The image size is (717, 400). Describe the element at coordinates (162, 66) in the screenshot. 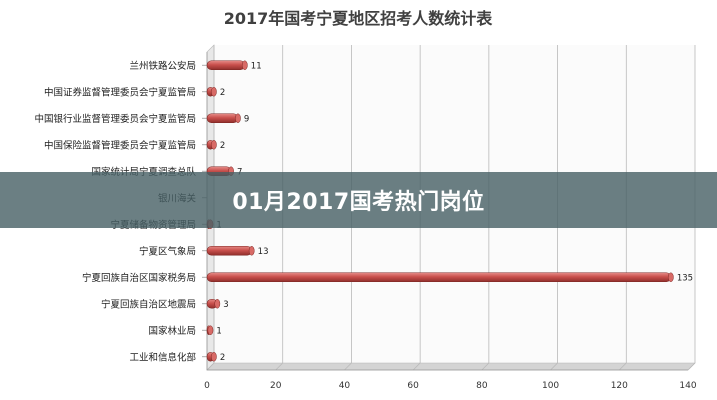

I see `category-label: 兰州铁路公安局` at that location.